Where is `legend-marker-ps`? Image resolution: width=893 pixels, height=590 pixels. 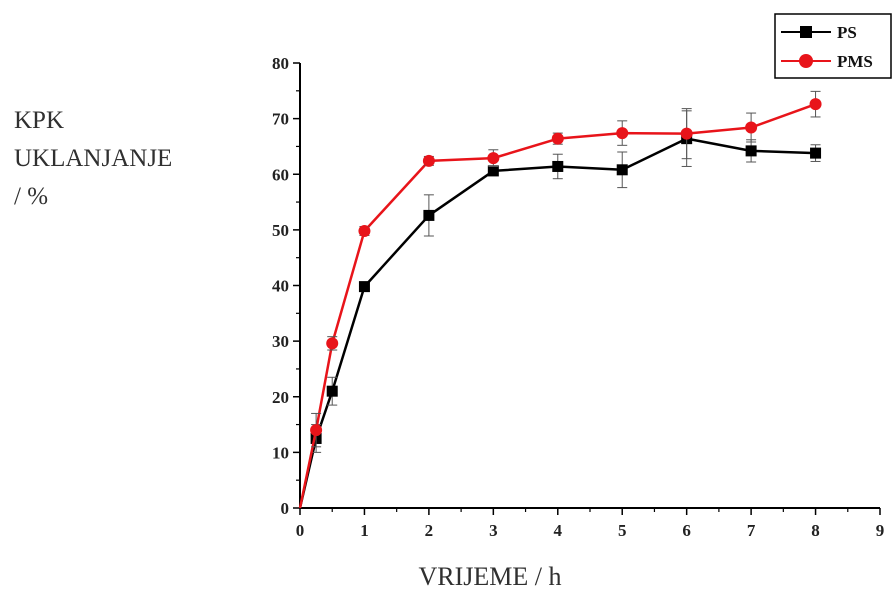 legend-marker-ps is located at coordinates (806, 32).